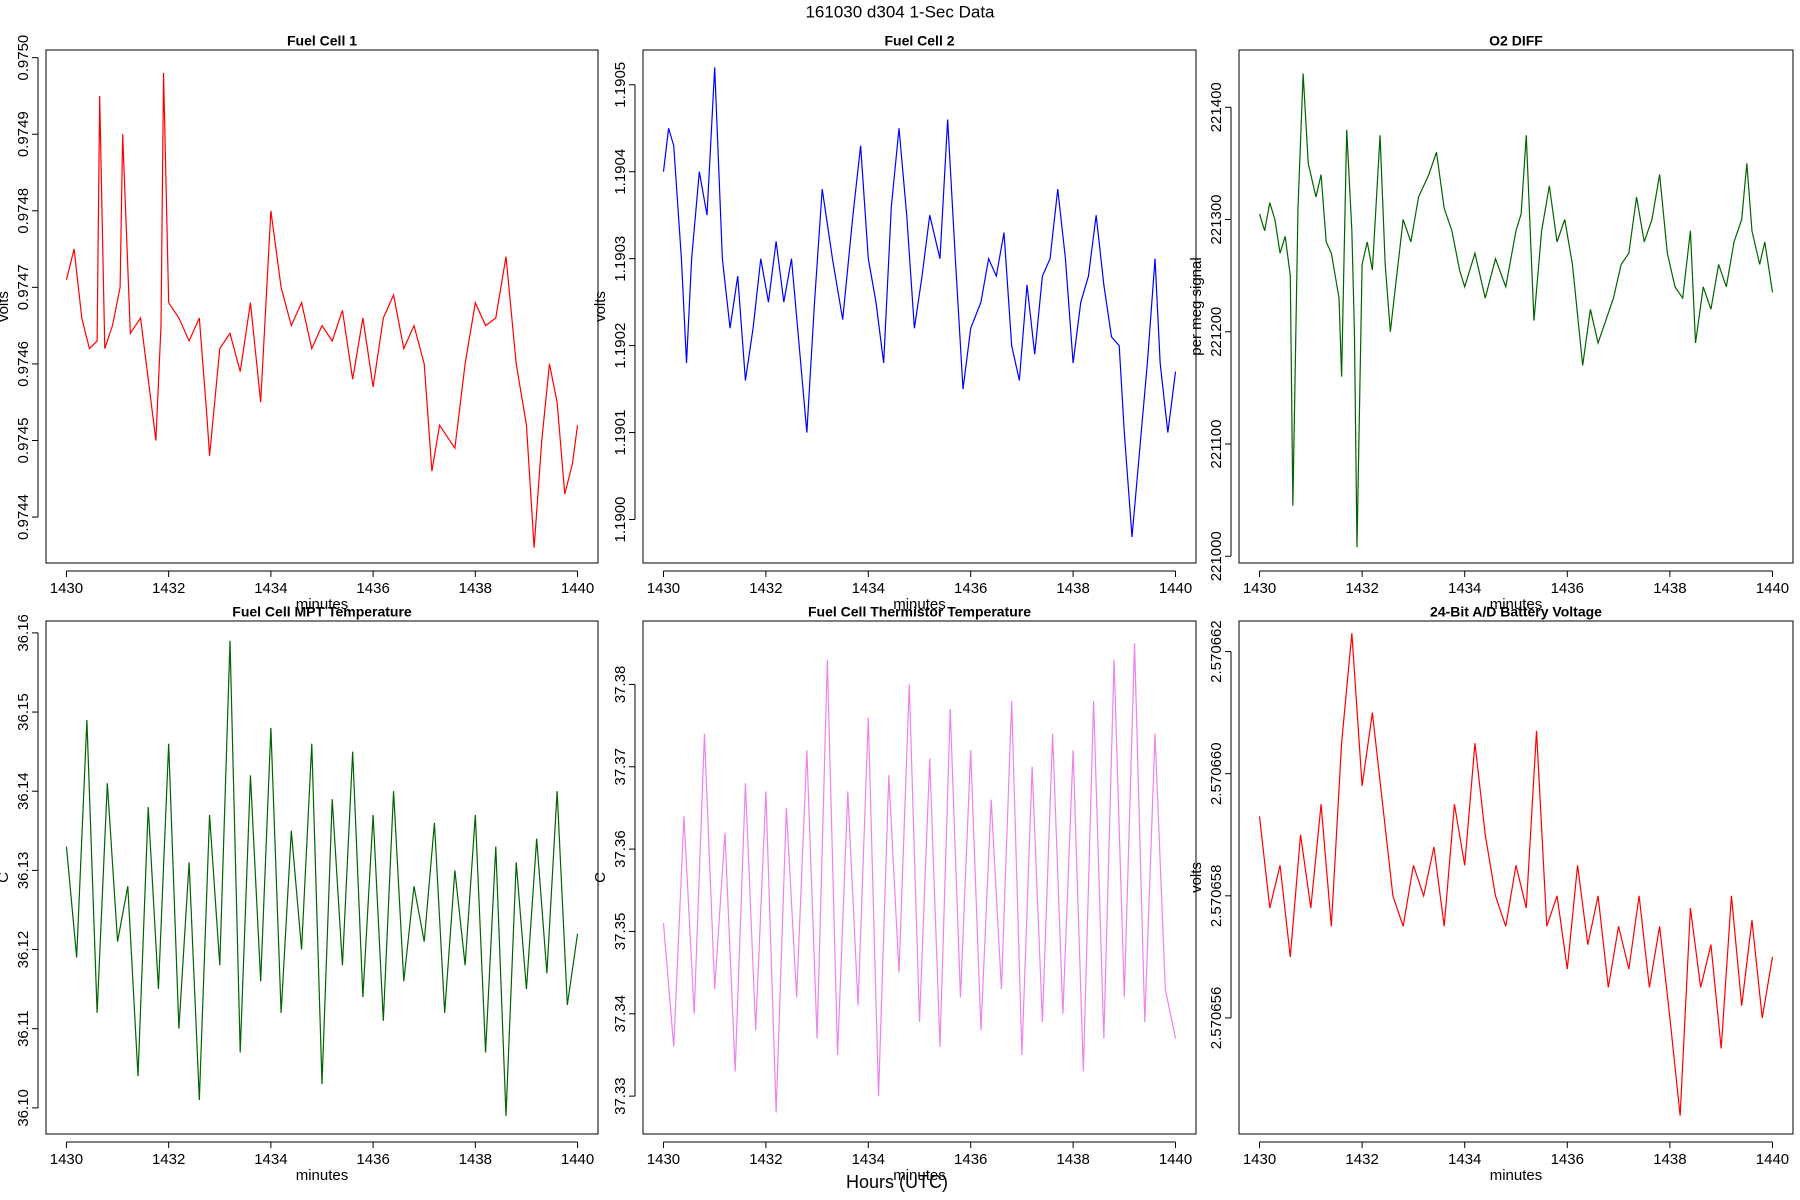  What do you see at coordinates (23, 211) in the screenshot?
I see `y-tick-label: 0.9748` at bounding box center [23, 211].